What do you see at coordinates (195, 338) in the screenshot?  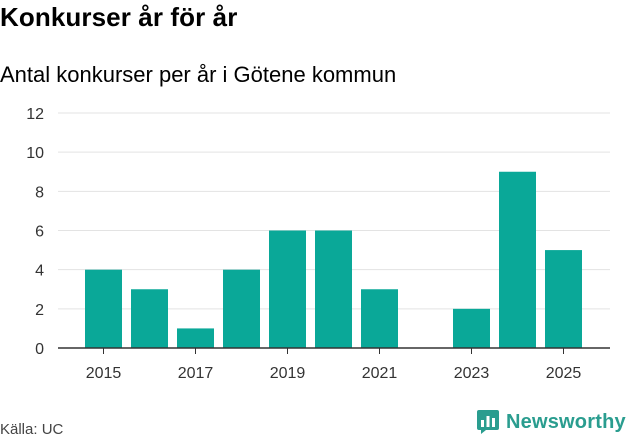 I see `bar-2017` at bounding box center [195, 338].